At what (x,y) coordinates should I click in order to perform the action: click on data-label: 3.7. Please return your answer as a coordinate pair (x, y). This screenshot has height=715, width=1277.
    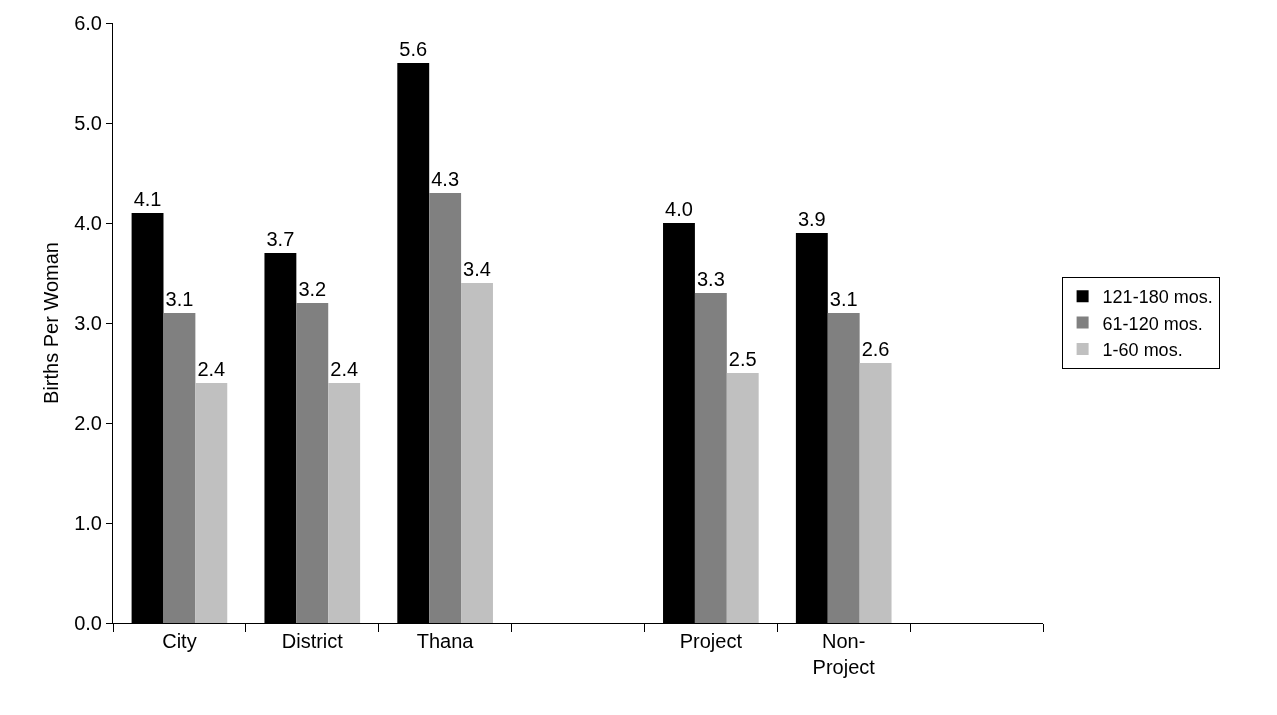
    Looking at the image, I should click on (280, 239).